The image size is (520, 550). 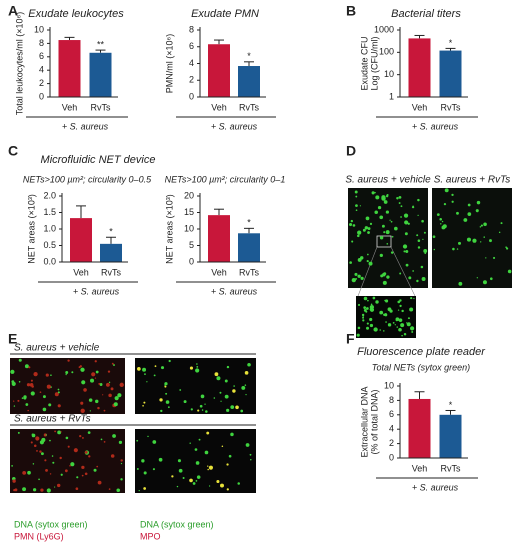 I want to click on y-tick-label: 8, so click(x=391, y=400).